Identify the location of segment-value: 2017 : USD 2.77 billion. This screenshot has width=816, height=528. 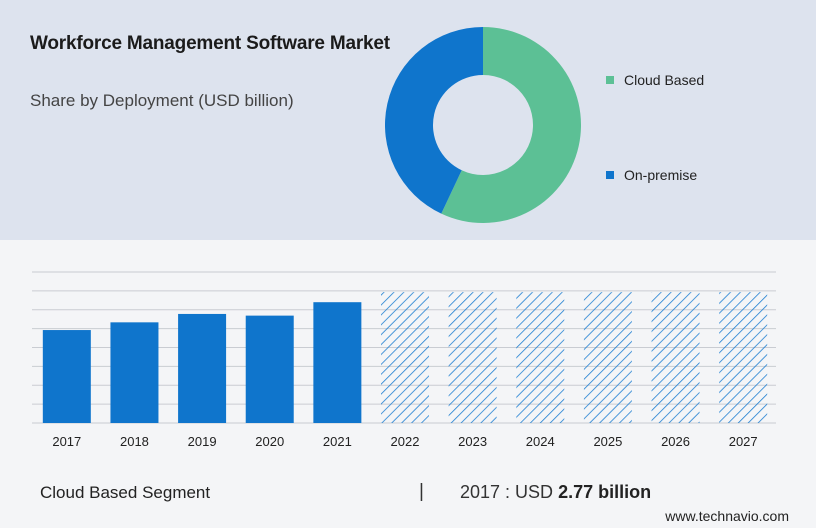
(555, 492).